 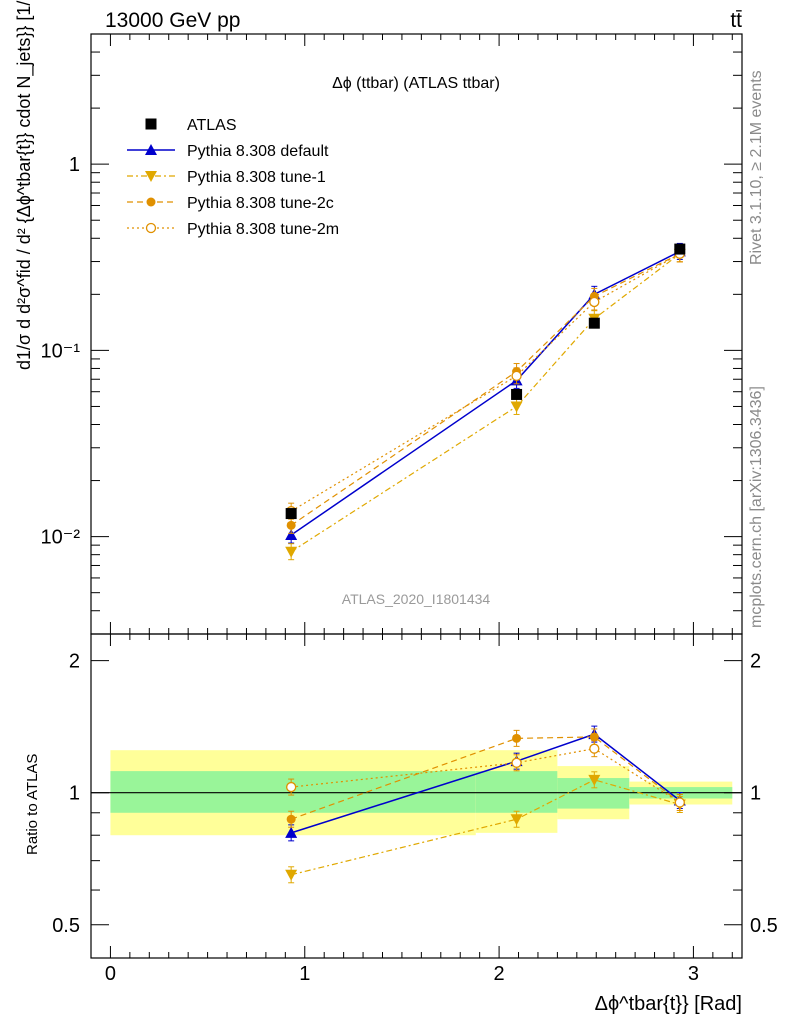 I want to click on legend-entry: Pythia 8.308 tune-2m, so click(x=233, y=229).